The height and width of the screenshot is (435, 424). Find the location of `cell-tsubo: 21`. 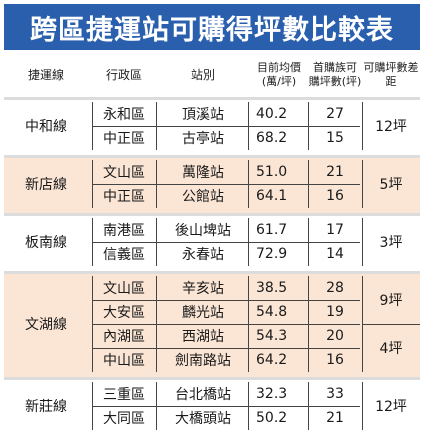

cell-tsubo: 21 is located at coordinates (335, 172).